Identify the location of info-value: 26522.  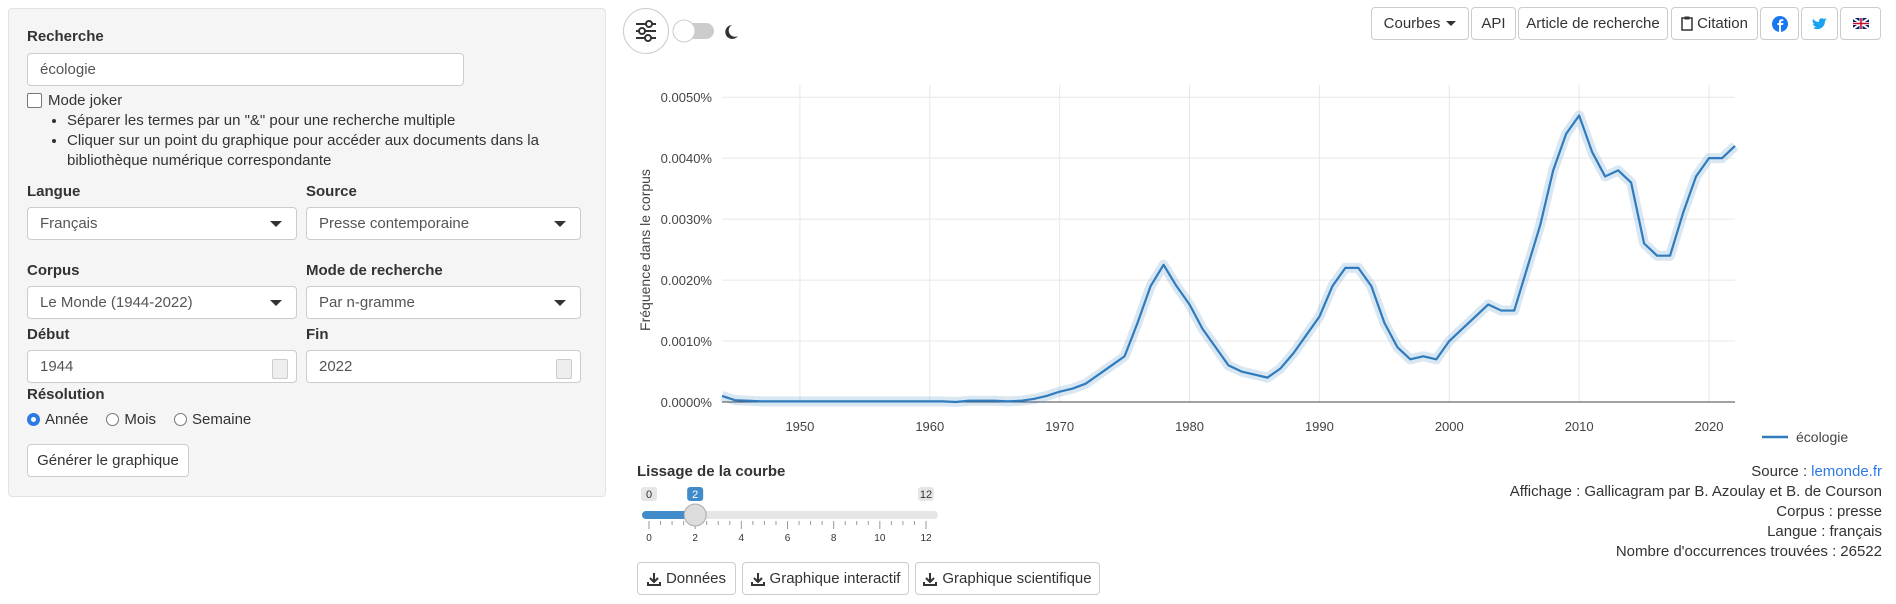
(1861, 551).